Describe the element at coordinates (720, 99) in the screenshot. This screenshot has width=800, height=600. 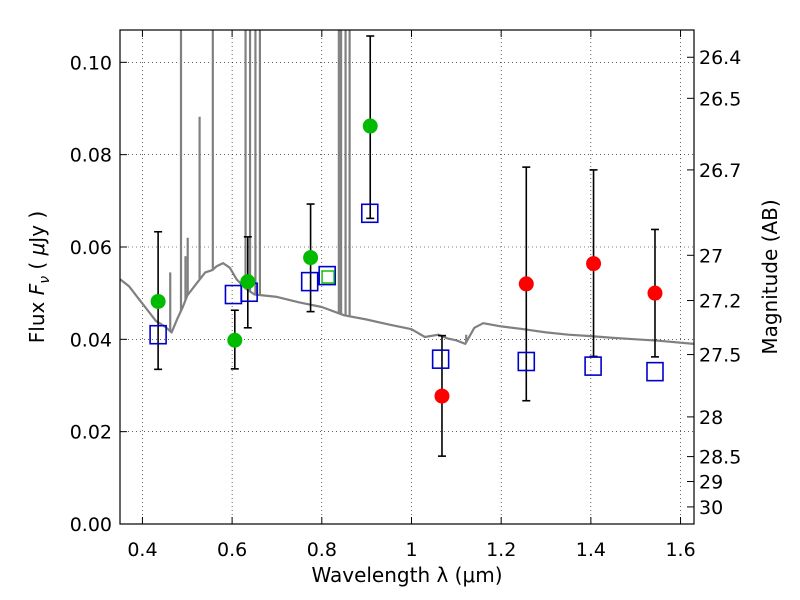
I see `right-tick-label: 26.5` at that location.